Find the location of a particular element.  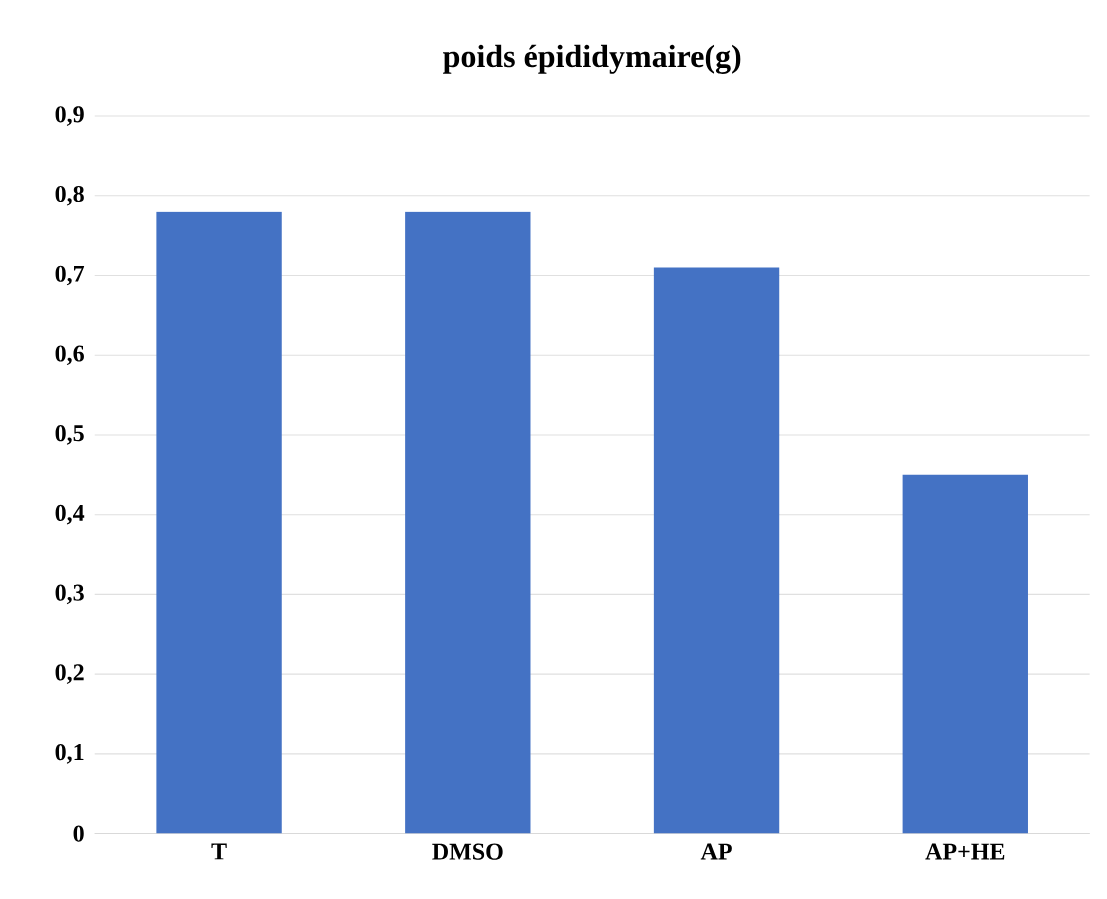

chart-title: poids épididymaire(g) is located at coordinates (592, 59).